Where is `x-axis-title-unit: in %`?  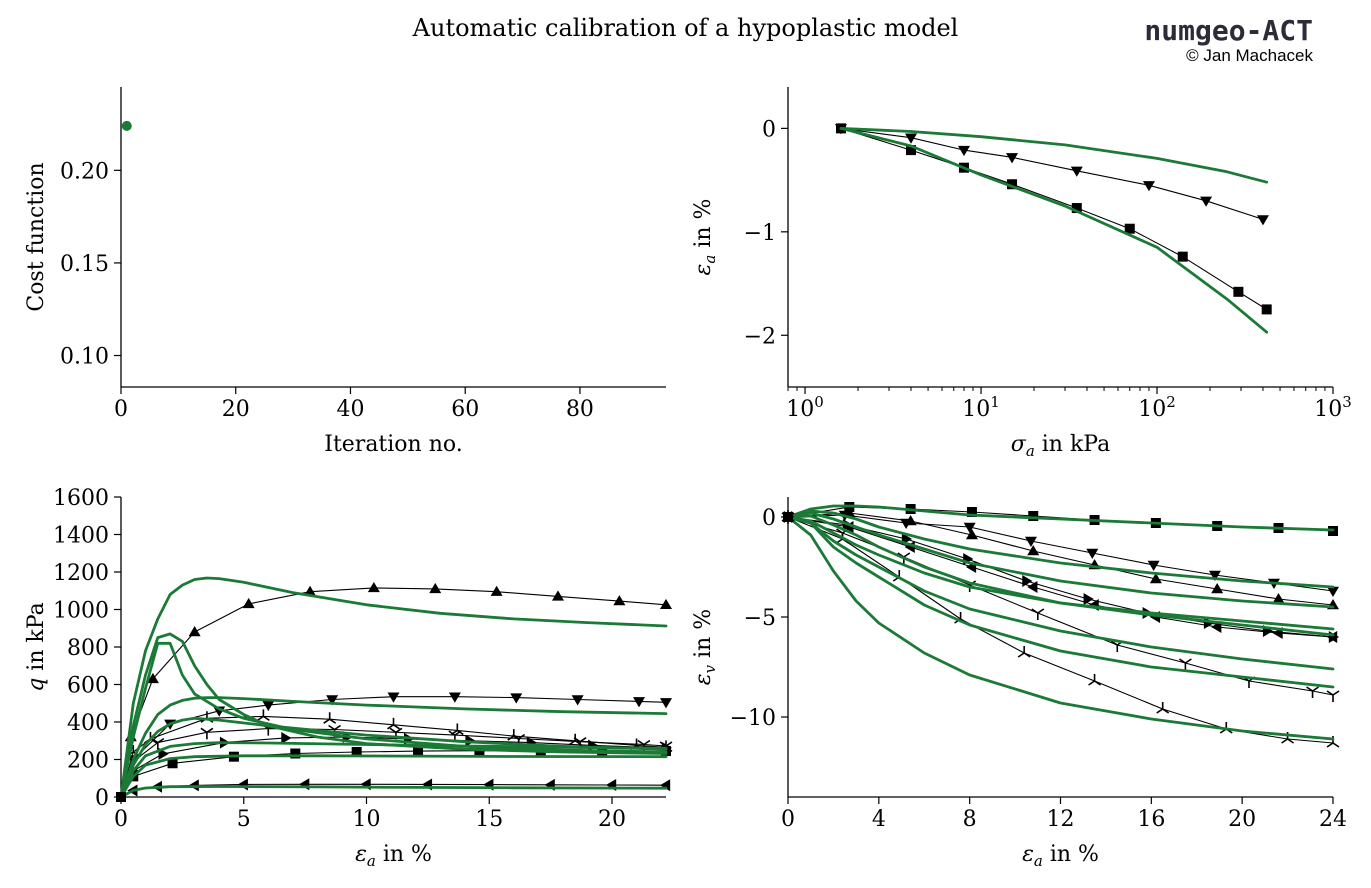
x-axis-title-unit: in % is located at coordinates (1071, 854).